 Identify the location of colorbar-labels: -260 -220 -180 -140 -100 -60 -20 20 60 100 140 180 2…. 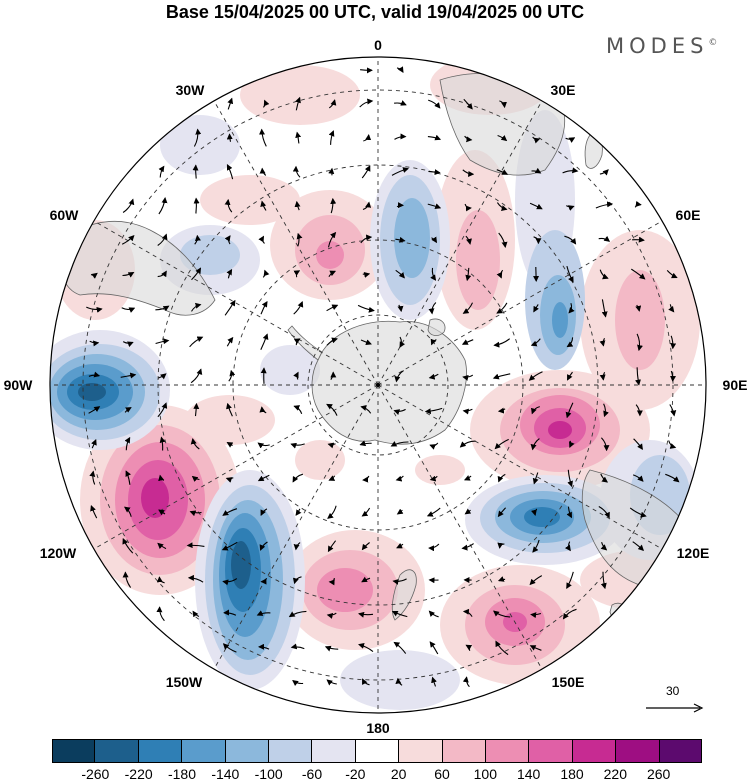
(375, 774).